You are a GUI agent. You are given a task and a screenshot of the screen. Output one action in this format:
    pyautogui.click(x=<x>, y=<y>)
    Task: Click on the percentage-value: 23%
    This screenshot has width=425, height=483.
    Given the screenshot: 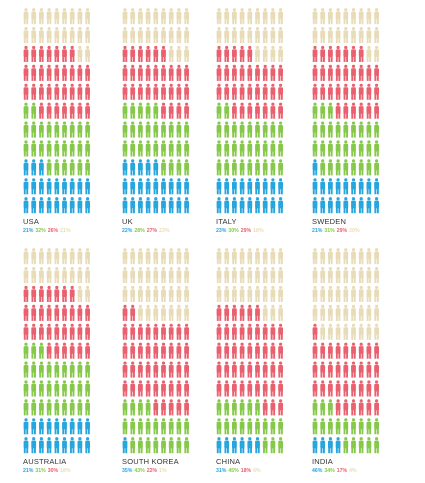 What is the action you would take?
    pyautogui.click(x=164, y=231)
    